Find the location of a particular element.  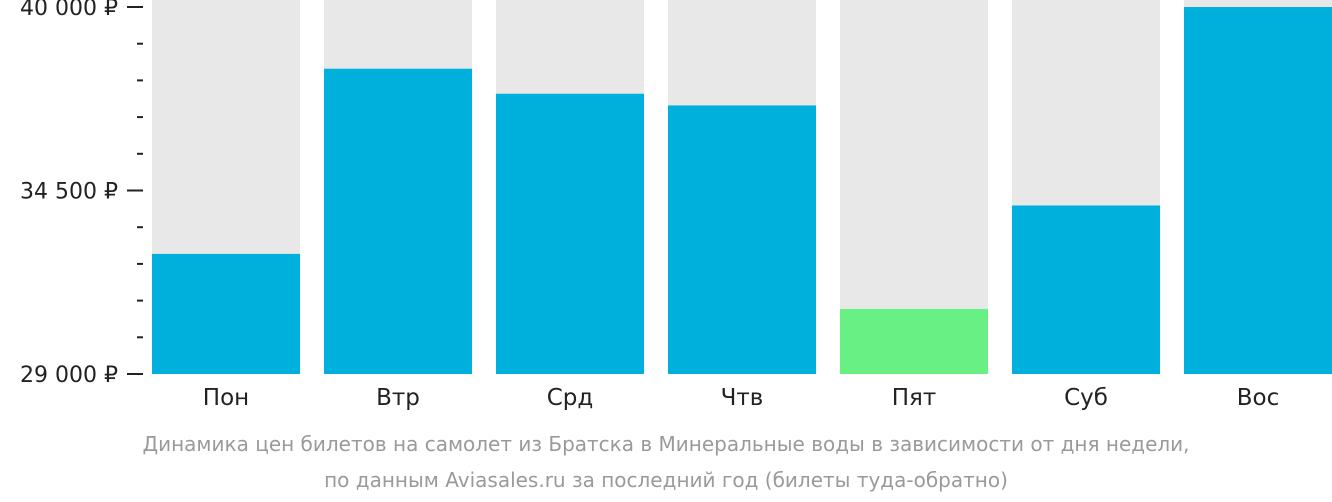

y-tick-label: 40 000 ₽ is located at coordinates (69, 10).